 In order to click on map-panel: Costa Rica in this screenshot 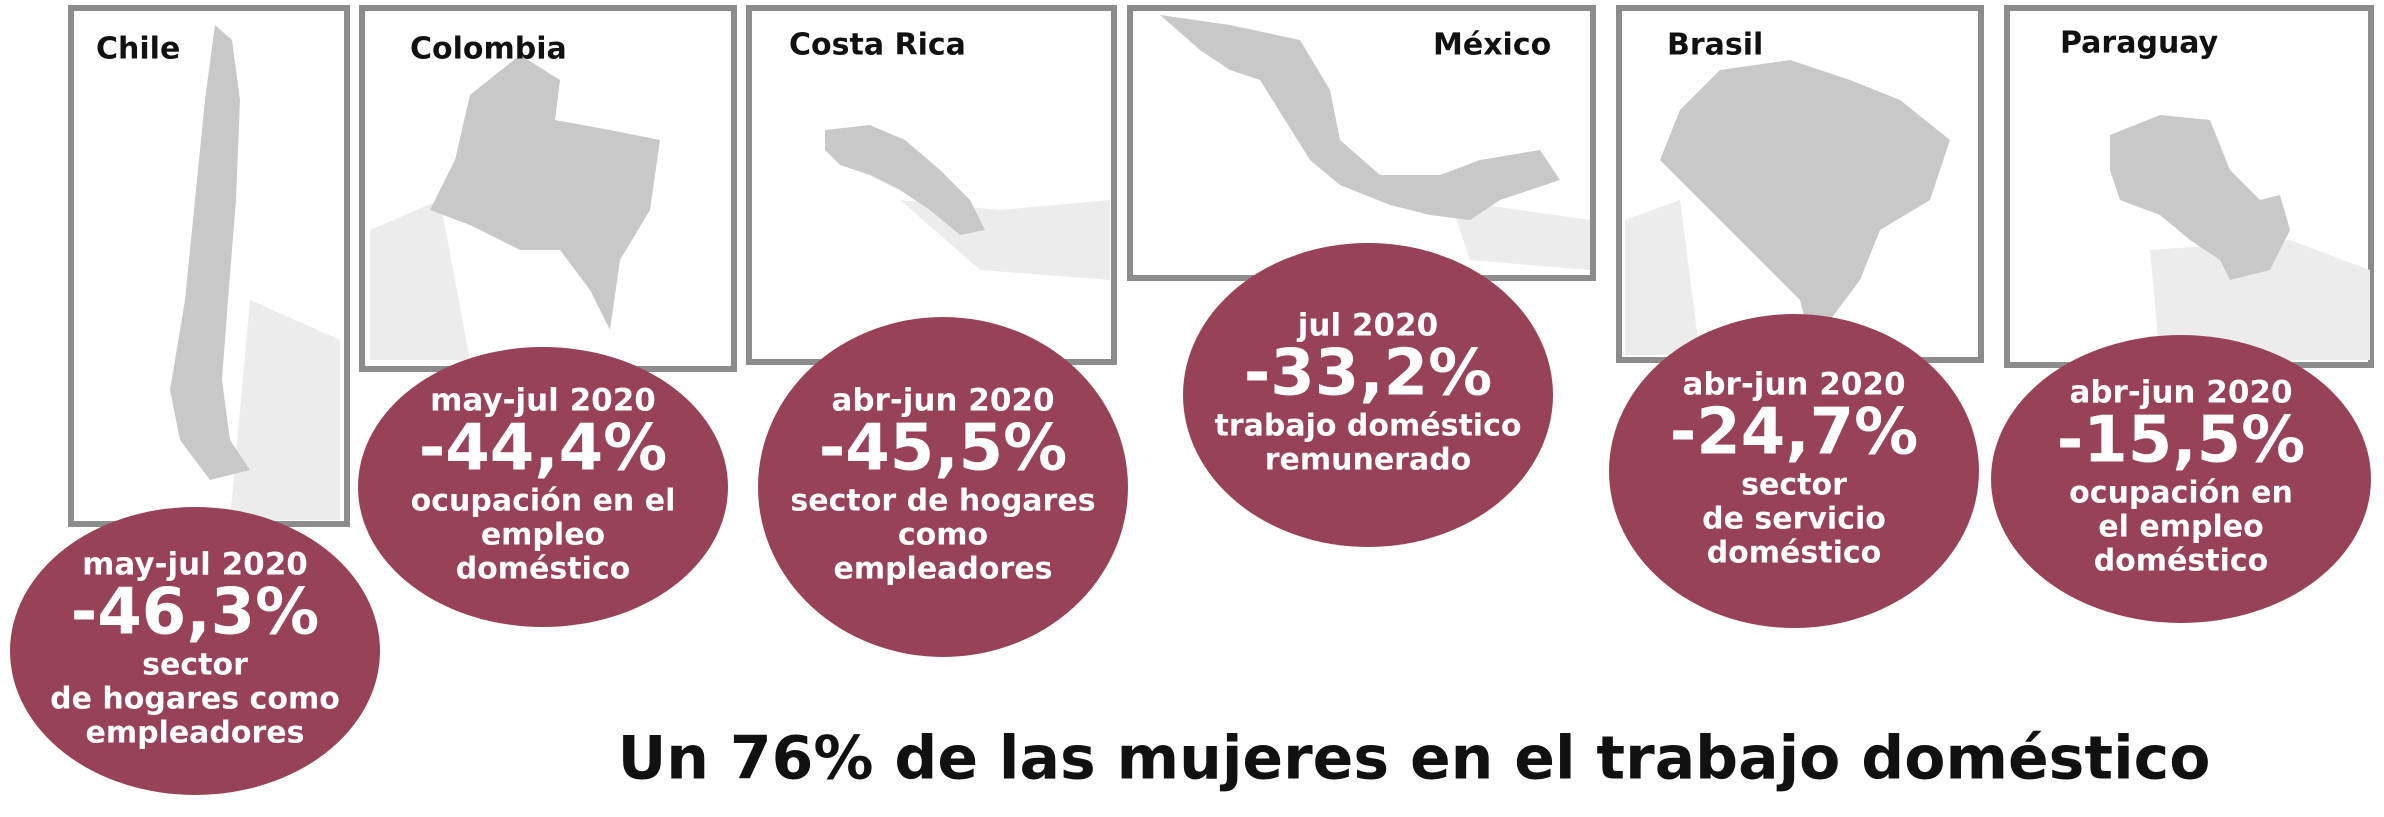, I will do `click(931, 185)`.